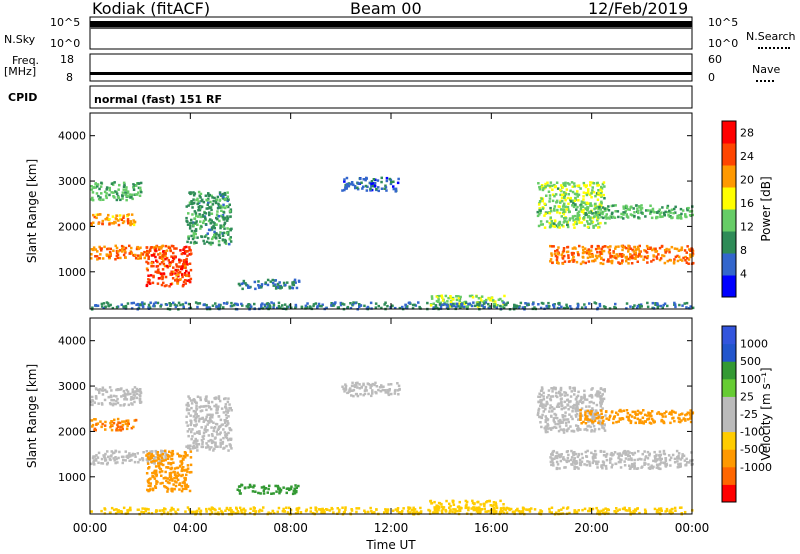 The height and width of the screenshot is (554, 800). Describe the element at coordinates (729, 352) in the screenshot. I see `velocity-colorbar-segment` at that location.